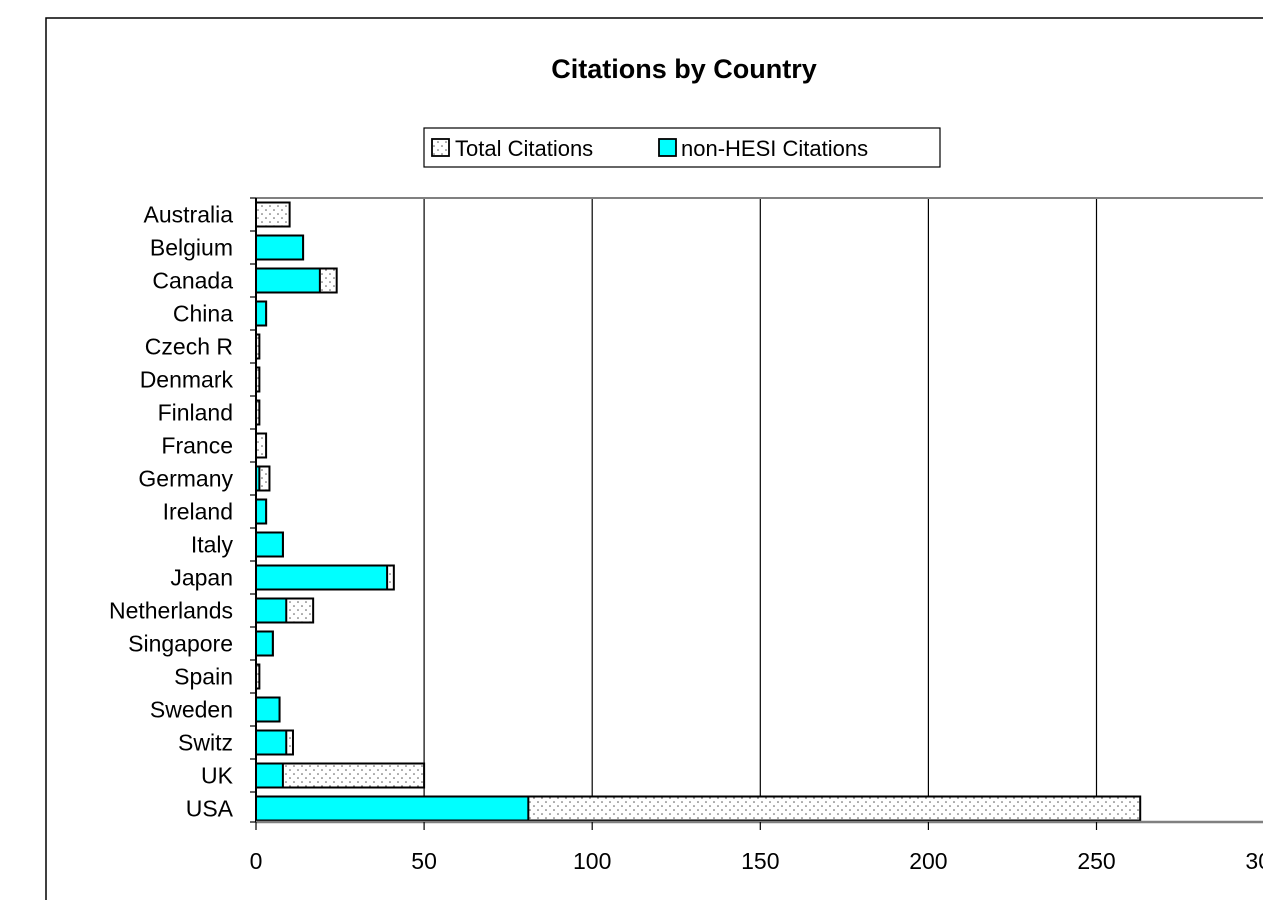 The image size is (1263, 900). I want to click on y-tick-label: USA, so click(210, 809).